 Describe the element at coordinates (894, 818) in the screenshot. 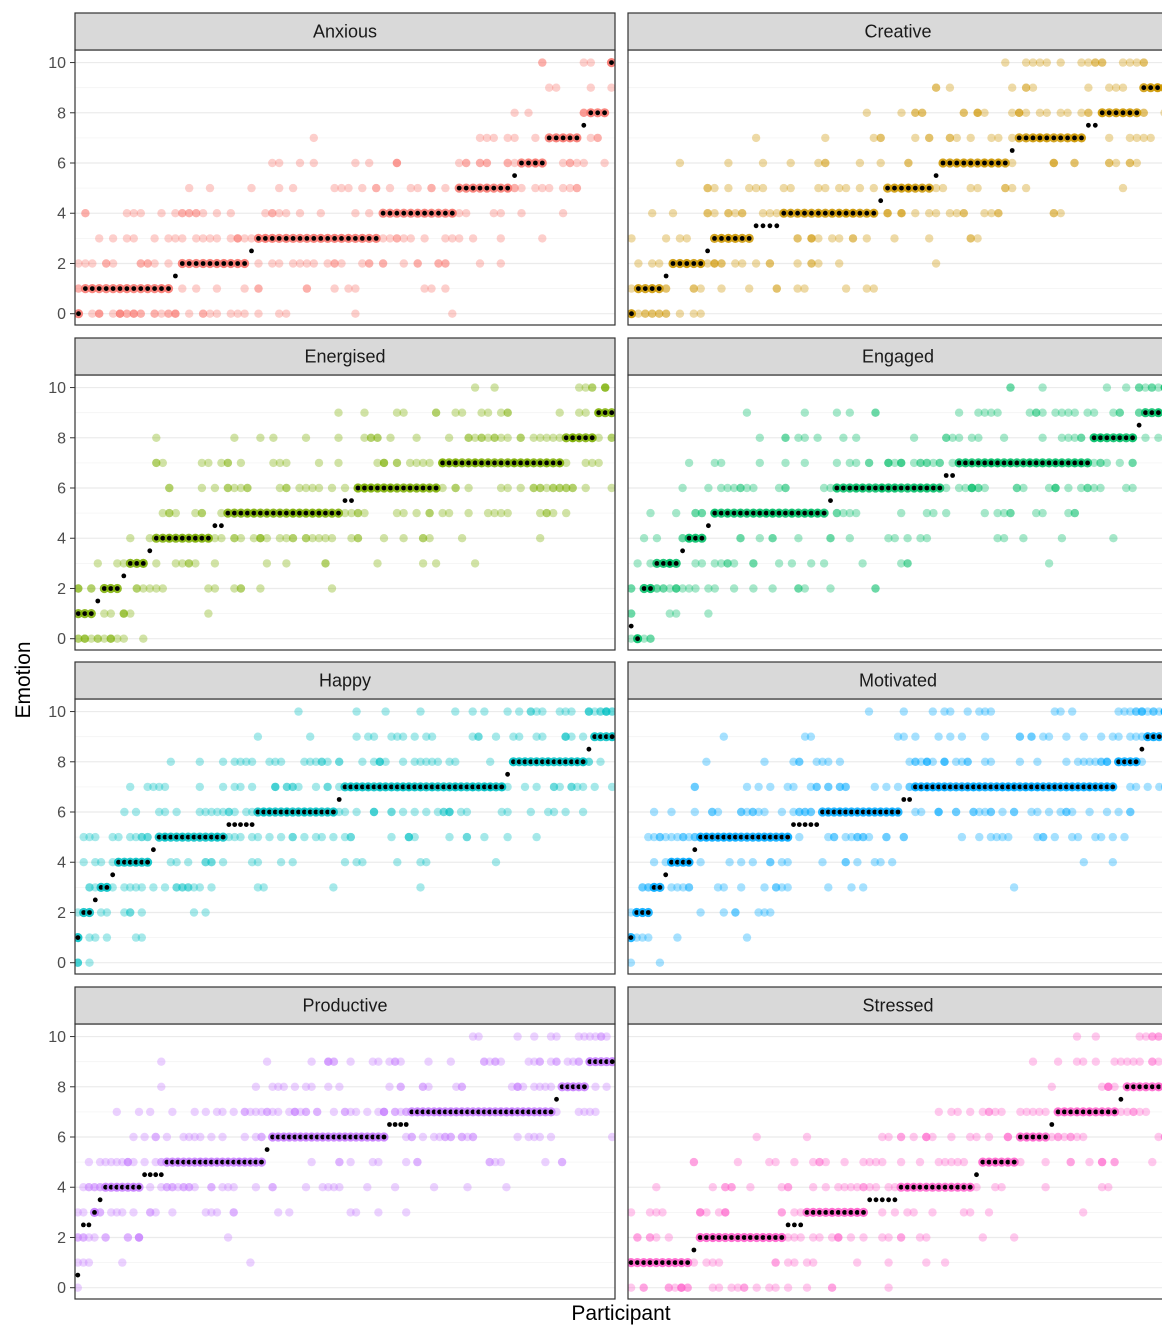

I see `panel-motivated: Motivated` at that location.